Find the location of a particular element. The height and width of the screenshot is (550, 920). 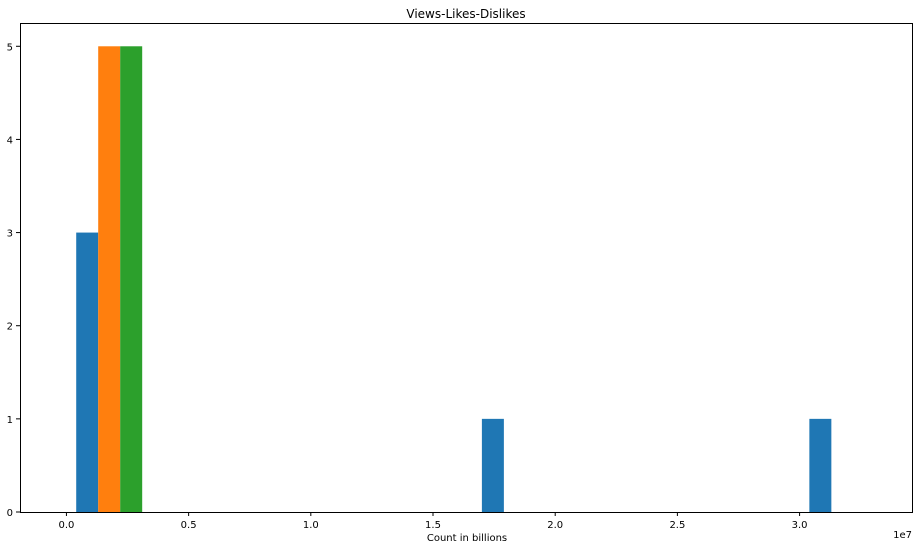

x-tick-label: 2.0 is located at coordinates (555, 525).